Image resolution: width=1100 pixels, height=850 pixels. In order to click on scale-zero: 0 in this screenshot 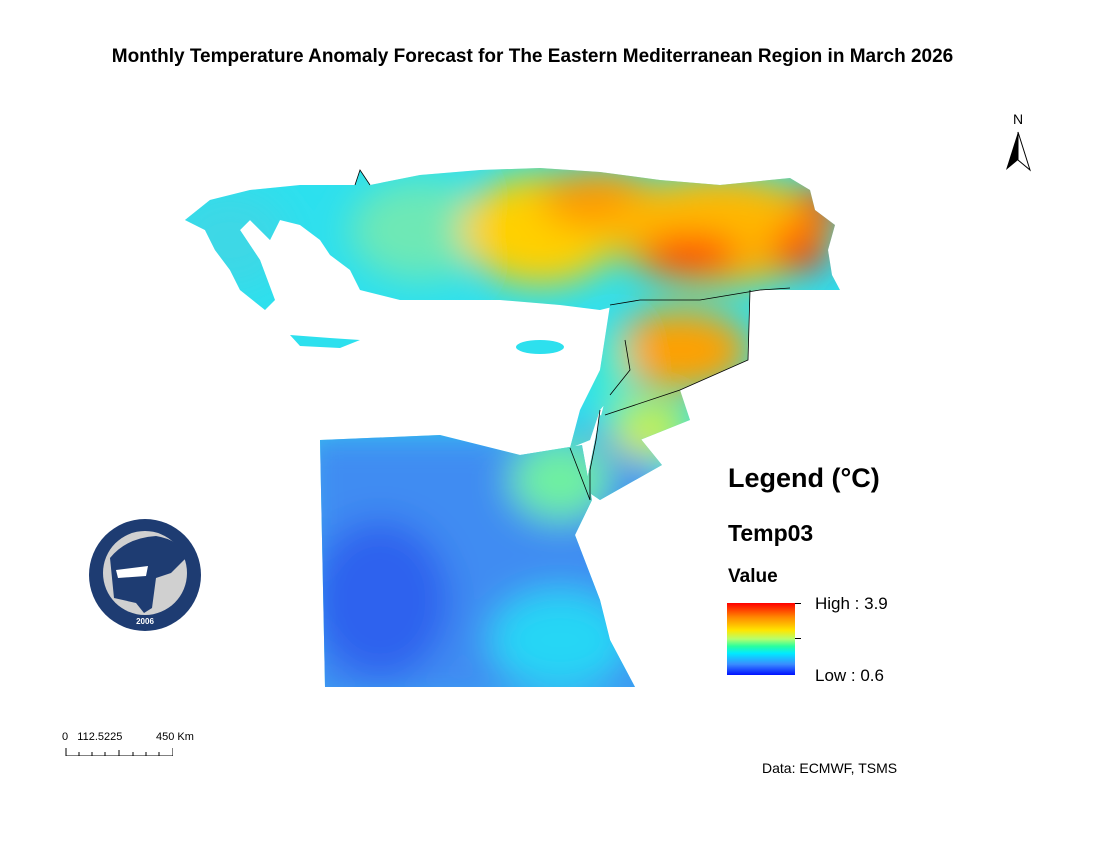, I will do `click(65, 737)`.